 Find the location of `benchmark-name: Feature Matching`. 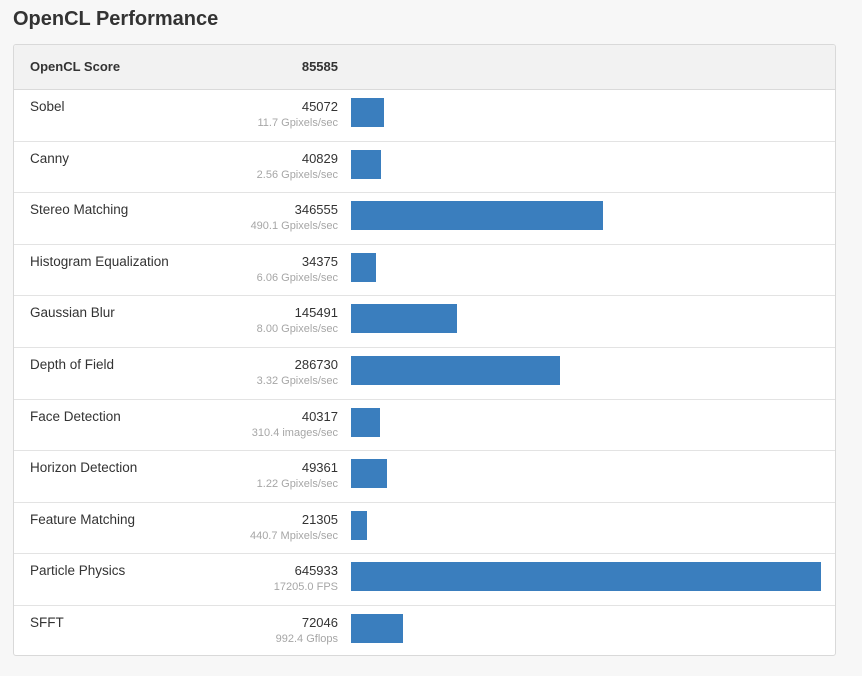

benchmark-name: Feature Matching is located at coordinates (83, 519).